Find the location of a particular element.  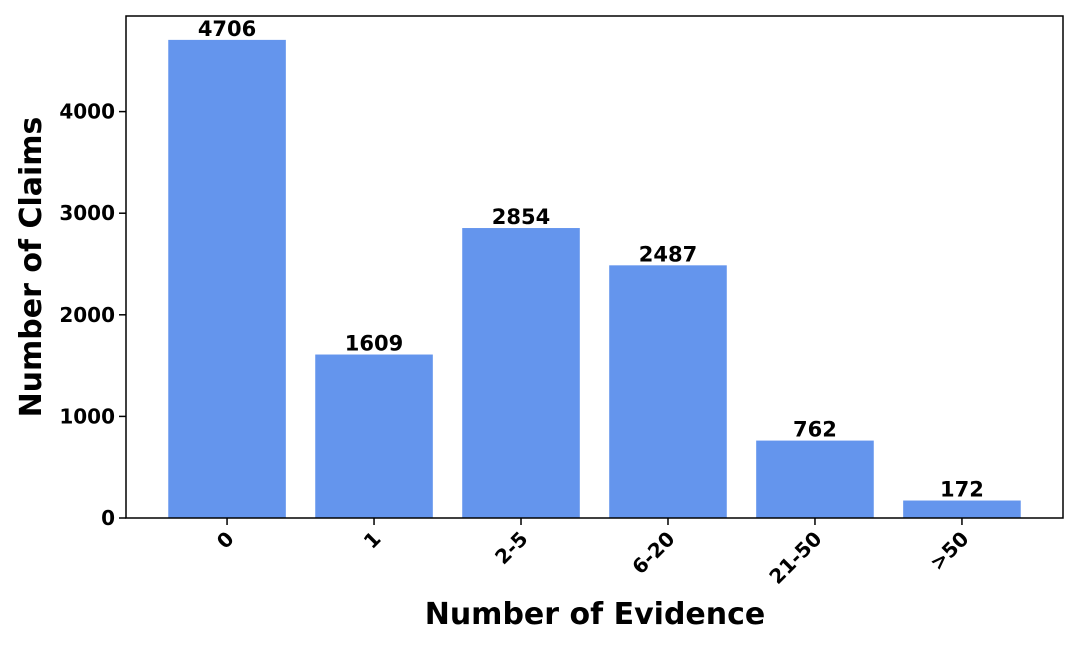

y-tick-label: 1000 is located at coordinates (87, 416).